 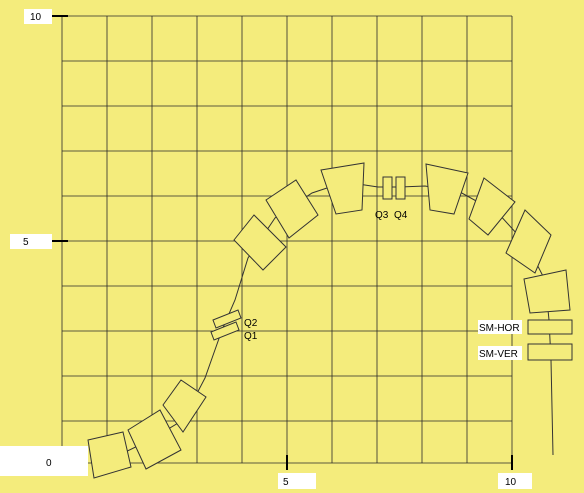 I want to click on q3-label: Q3, so click(x=382, y=215).